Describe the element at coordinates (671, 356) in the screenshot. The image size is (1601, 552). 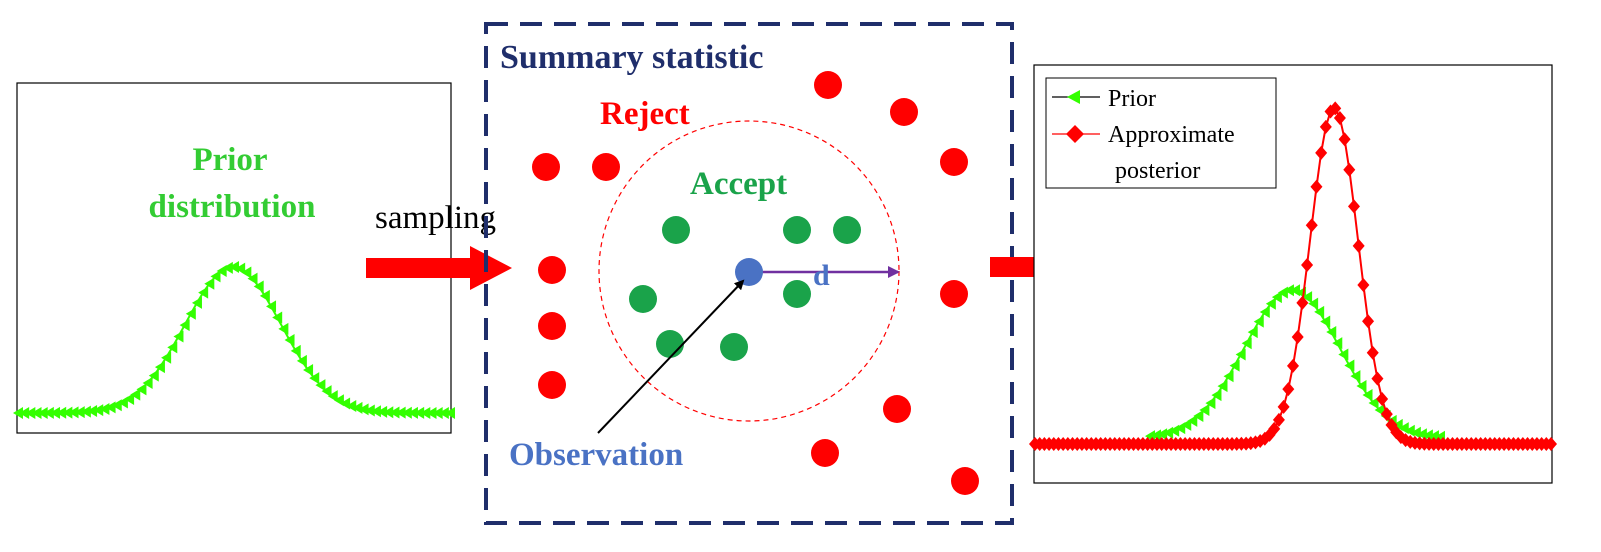
I see `observation-pointer-arrow` at that location.